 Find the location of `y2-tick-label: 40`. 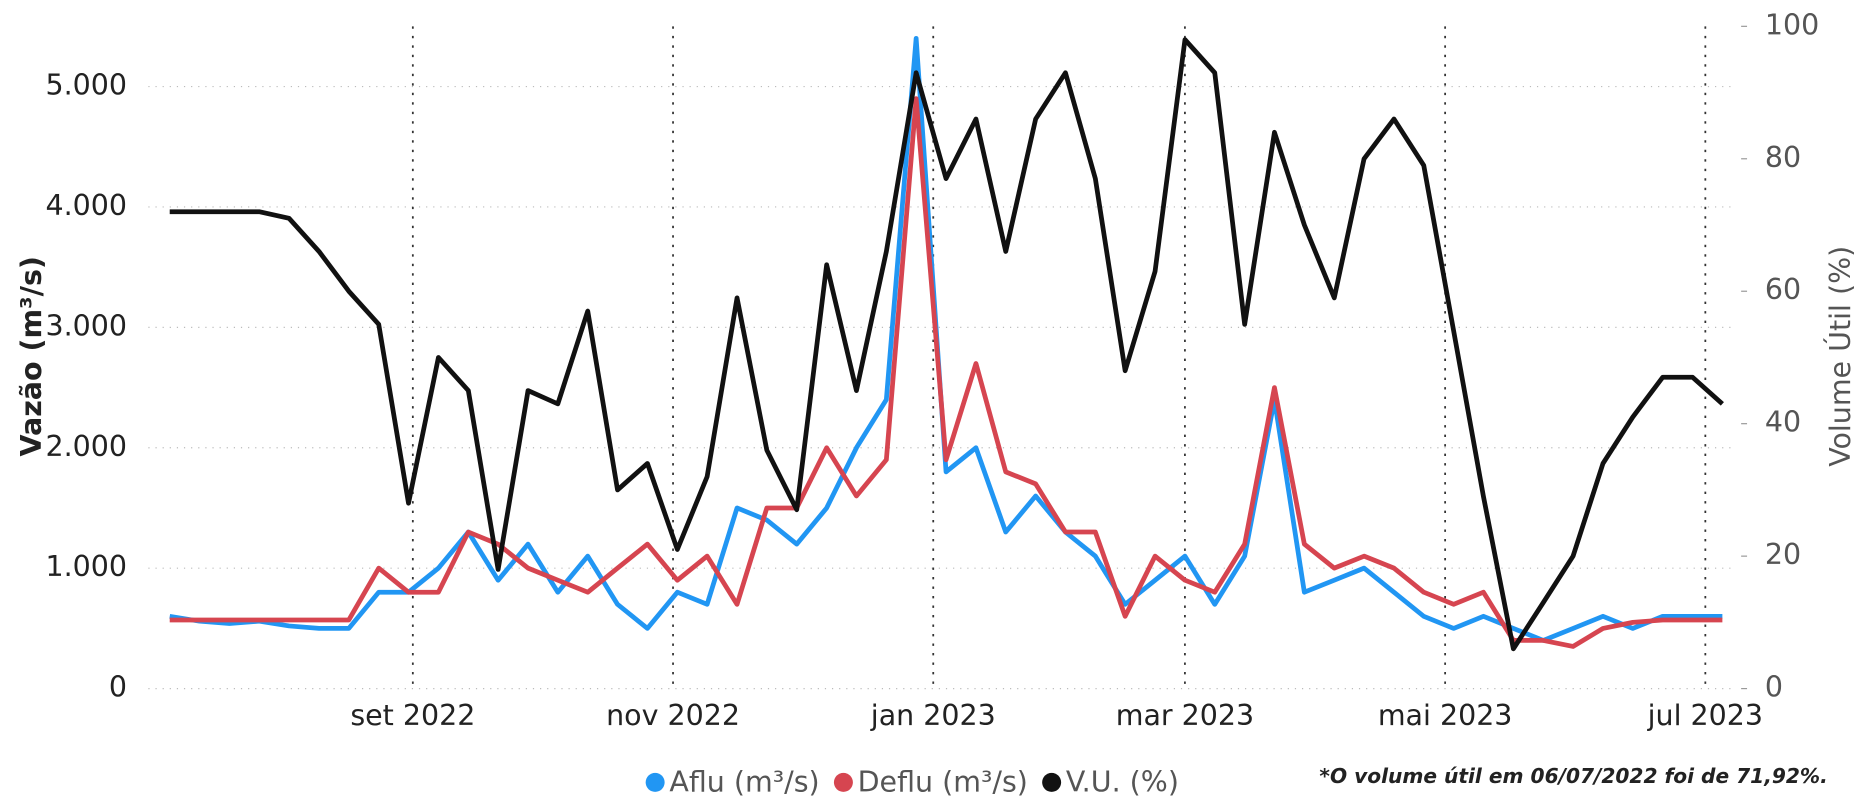

y2-tick-label: 40 is located at coordinates (1783, 422).